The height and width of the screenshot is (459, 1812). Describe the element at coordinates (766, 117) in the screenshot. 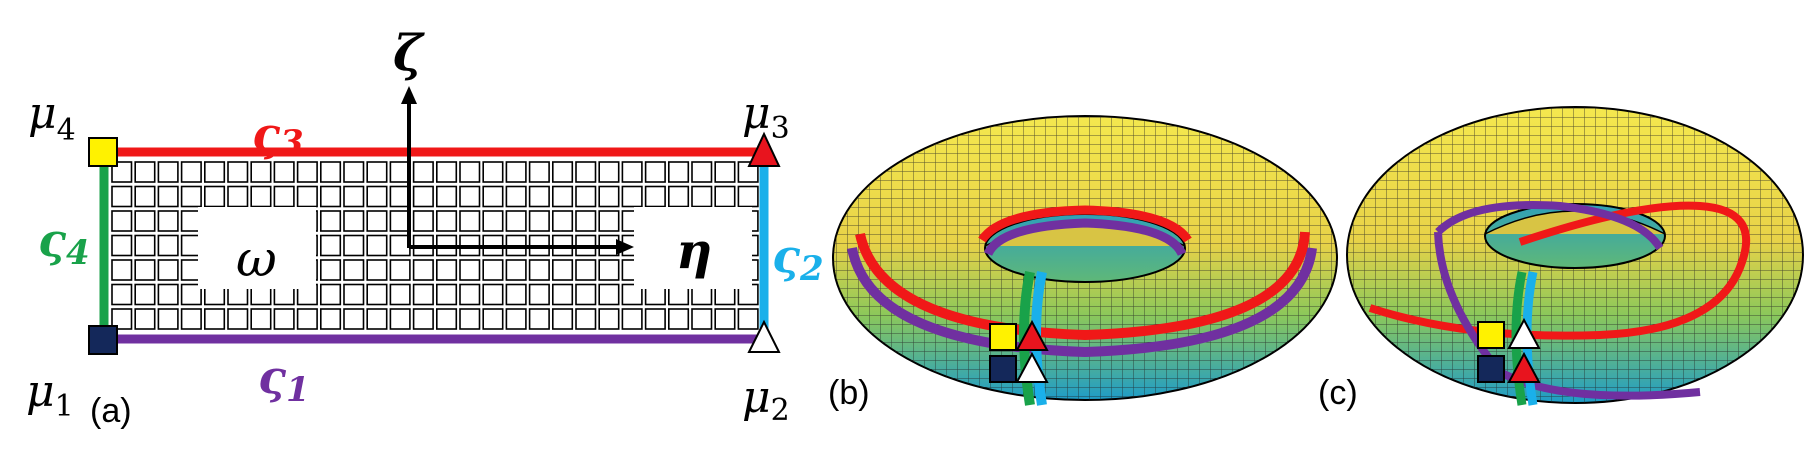

I see `corner-label-mu3: μ3` at that location.